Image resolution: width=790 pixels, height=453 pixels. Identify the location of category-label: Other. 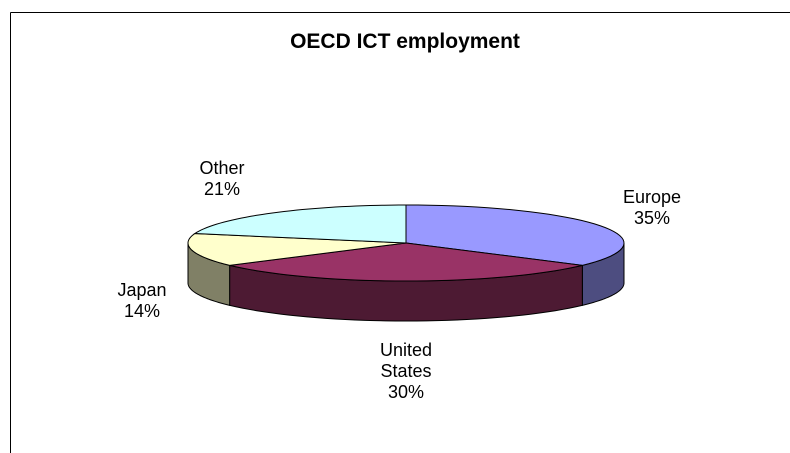
(222, 168).